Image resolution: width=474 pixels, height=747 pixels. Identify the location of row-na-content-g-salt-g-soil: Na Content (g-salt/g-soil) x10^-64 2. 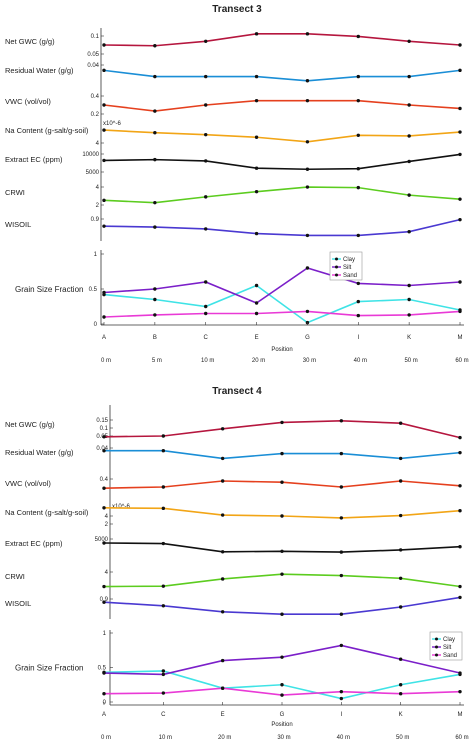
(233, 516).